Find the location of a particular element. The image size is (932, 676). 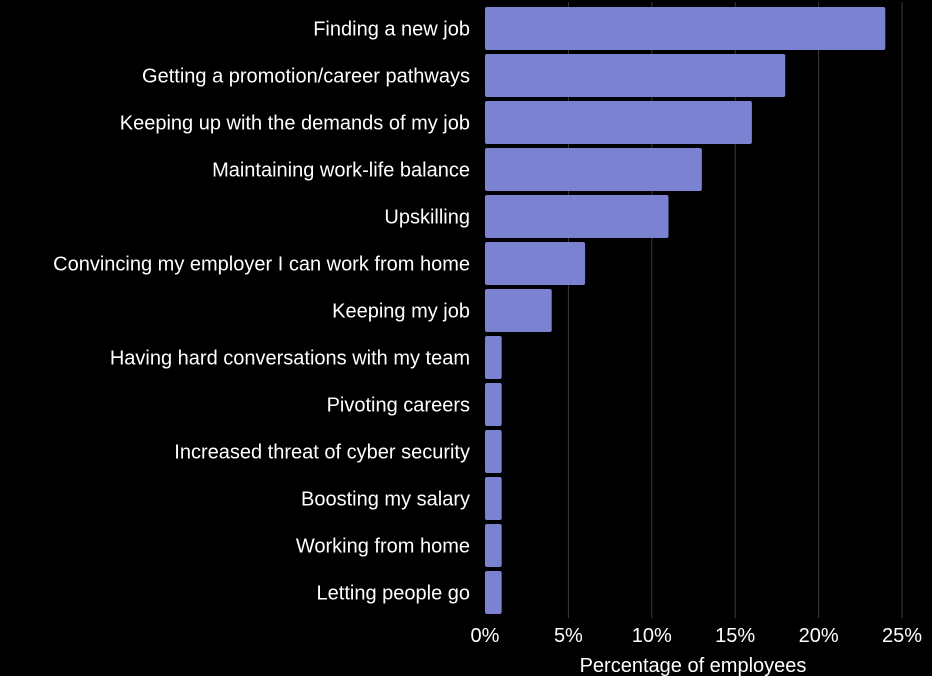

category-label: Keeping up with the demands of my job is located at coordinates (295, 124).